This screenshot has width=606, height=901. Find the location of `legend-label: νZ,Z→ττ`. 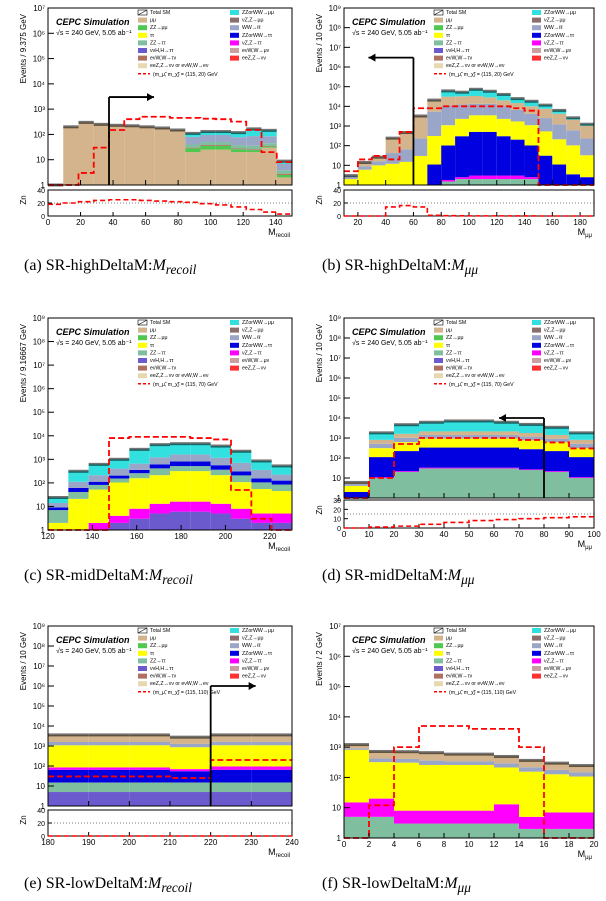

legend-label: νZ,Z→ττ is located at coordinates (252, 661).